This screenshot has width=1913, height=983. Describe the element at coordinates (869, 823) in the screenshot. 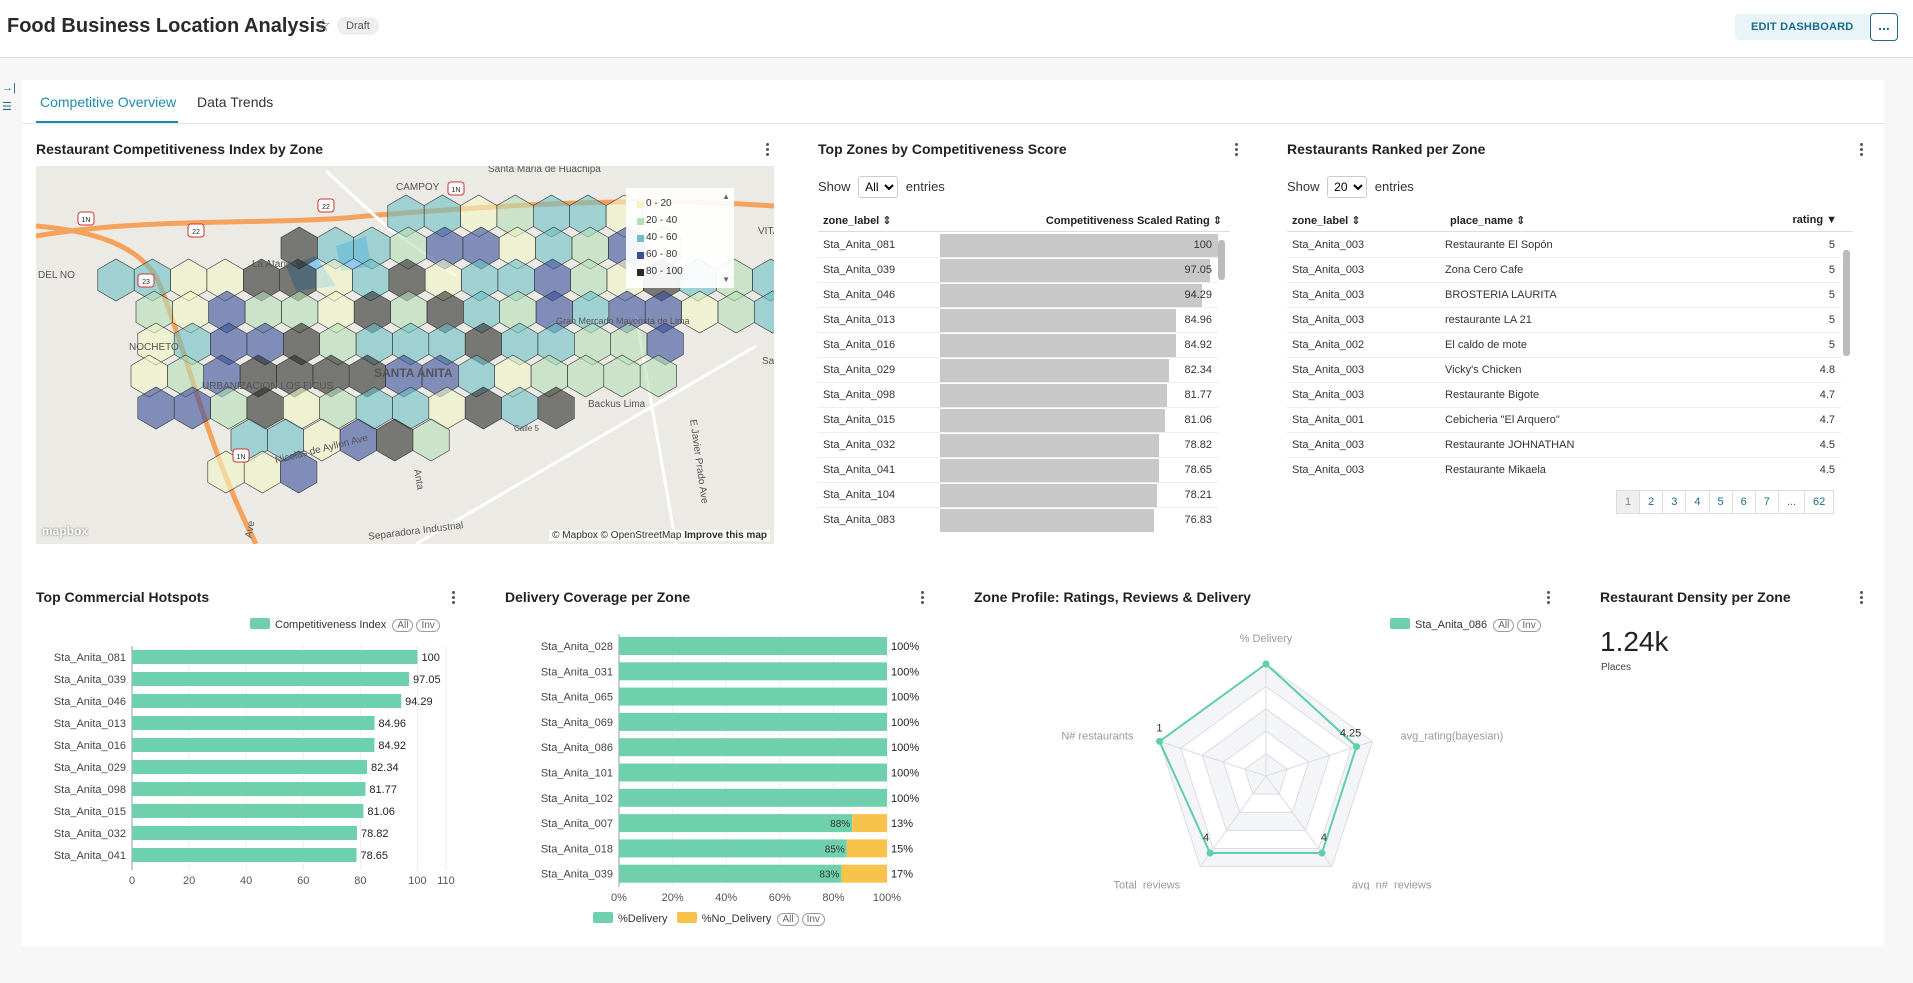

I see `no-delivery-bar` at that location.